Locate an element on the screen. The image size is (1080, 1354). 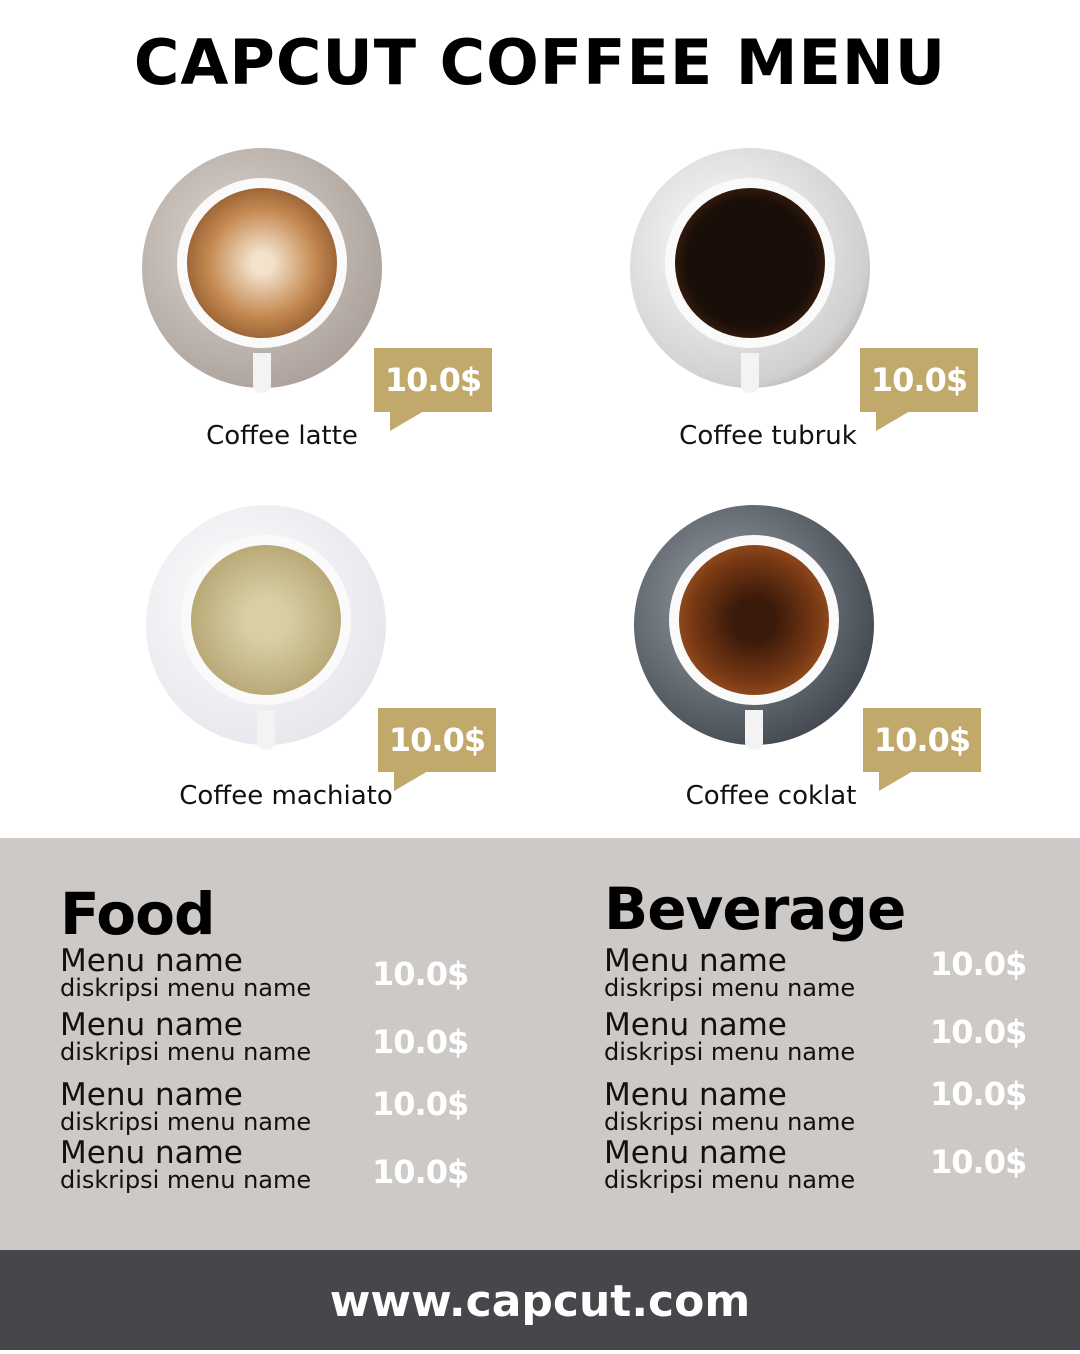
product-name: Coffee latte is located at coordinates (282, 436).